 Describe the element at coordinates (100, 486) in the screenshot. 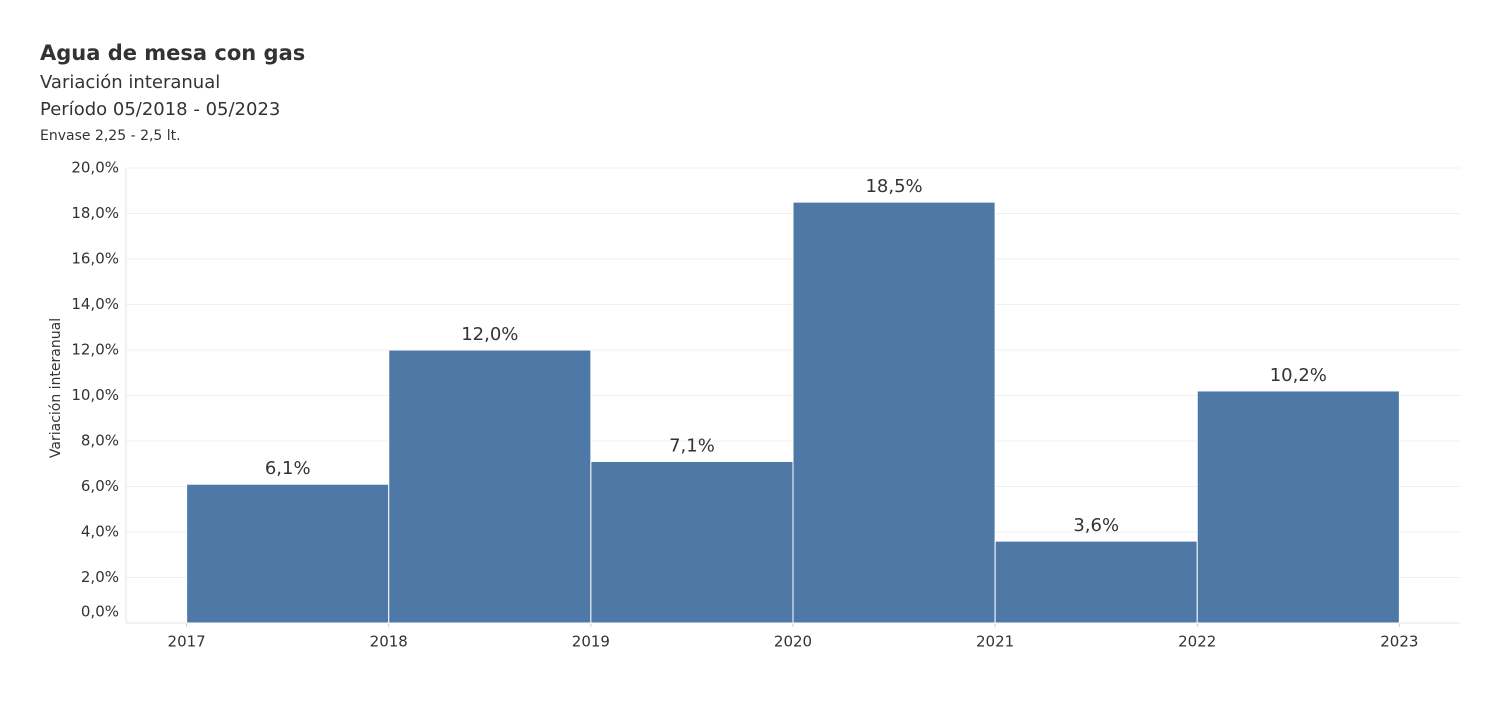

I see `y-tick-label: 6,0%` at that location.